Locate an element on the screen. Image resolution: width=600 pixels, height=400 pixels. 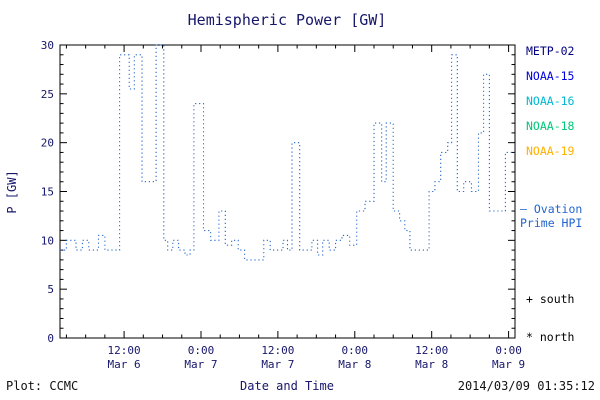
legend-marker-south: + south is located at coordinates (550, 299).